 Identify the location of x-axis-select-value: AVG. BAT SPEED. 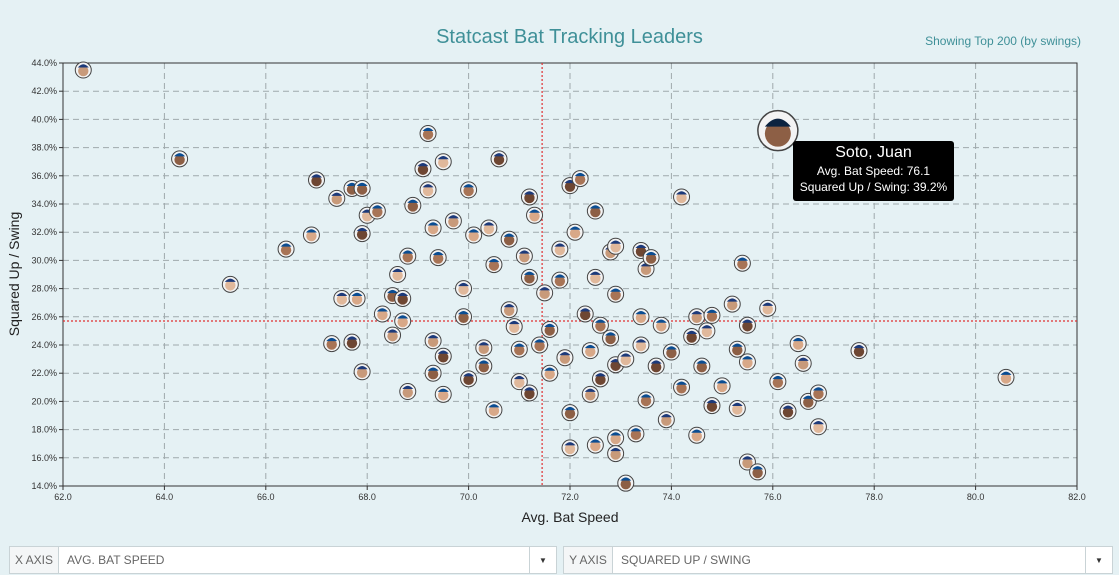
(116, 560).